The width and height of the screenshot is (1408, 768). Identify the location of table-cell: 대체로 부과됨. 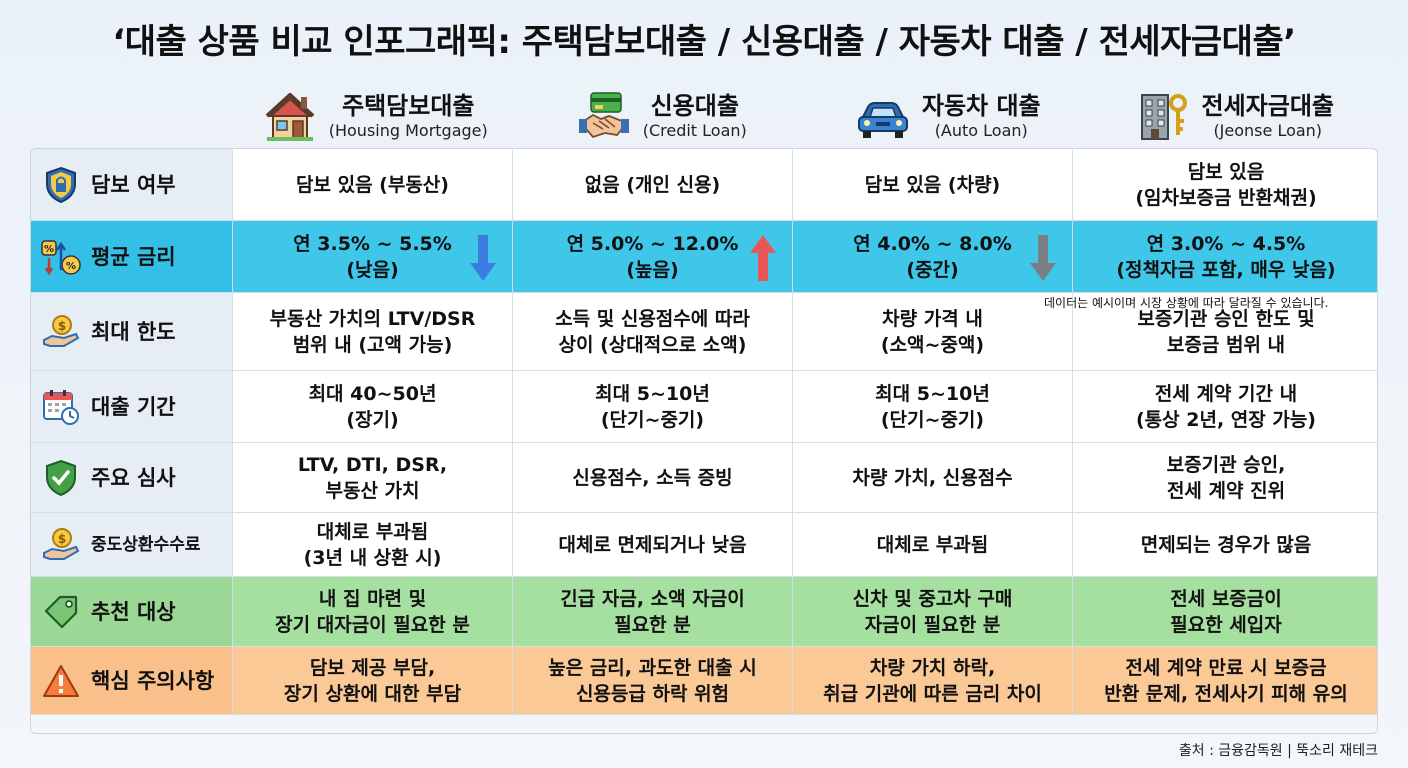
(933, 545).